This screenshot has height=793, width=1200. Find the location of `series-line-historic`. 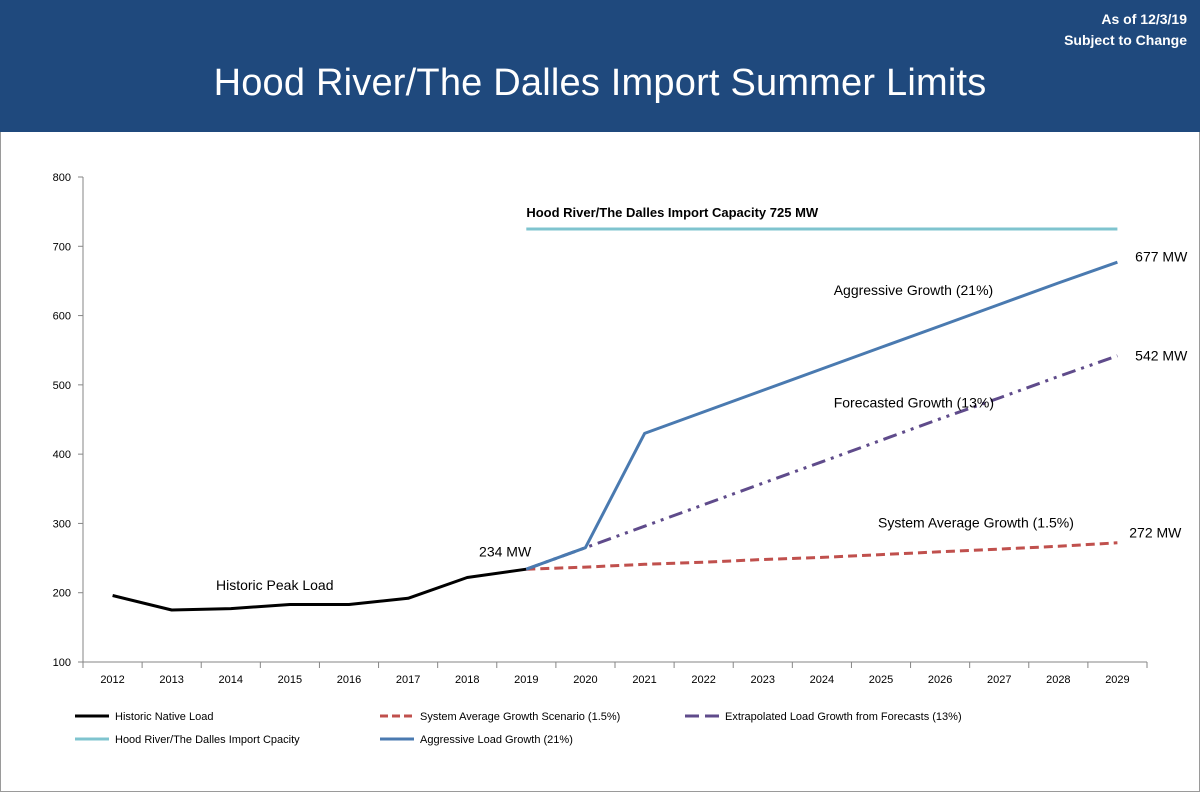

series-line-historic is located at coordinates (319, 589).